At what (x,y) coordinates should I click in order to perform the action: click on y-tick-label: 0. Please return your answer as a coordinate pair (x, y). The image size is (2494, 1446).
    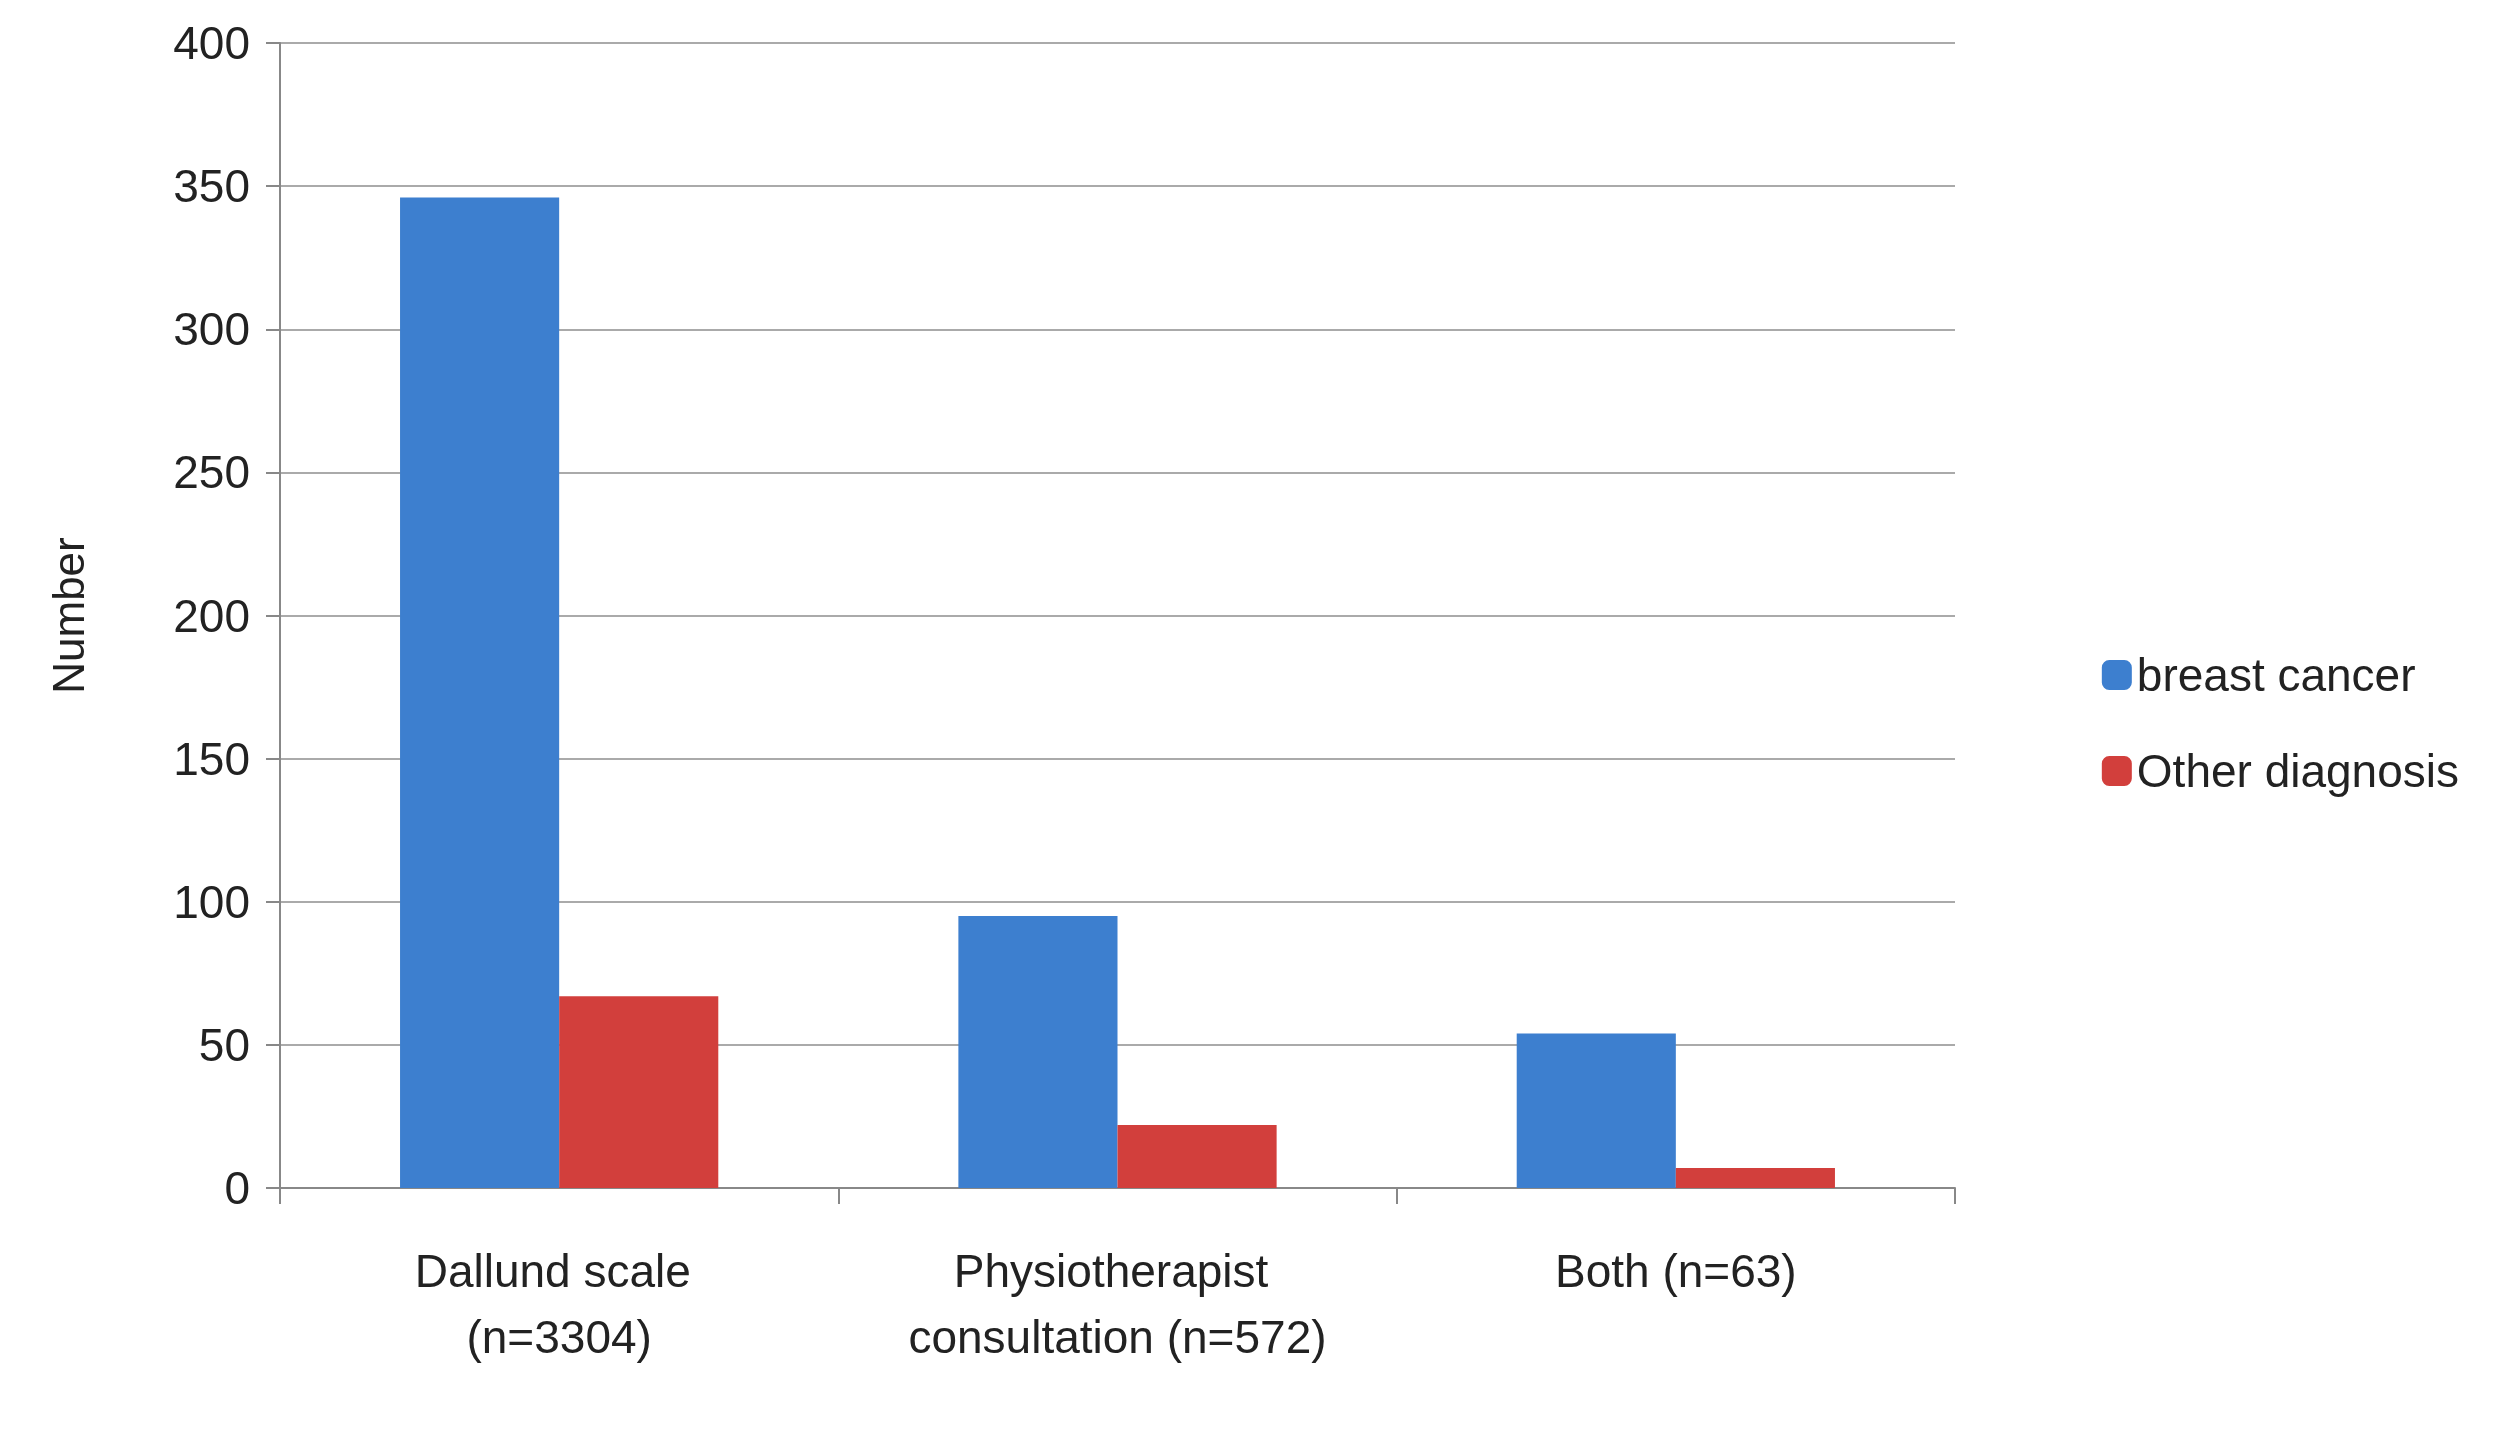
    Looking at the image, I should click on (237, 1188).